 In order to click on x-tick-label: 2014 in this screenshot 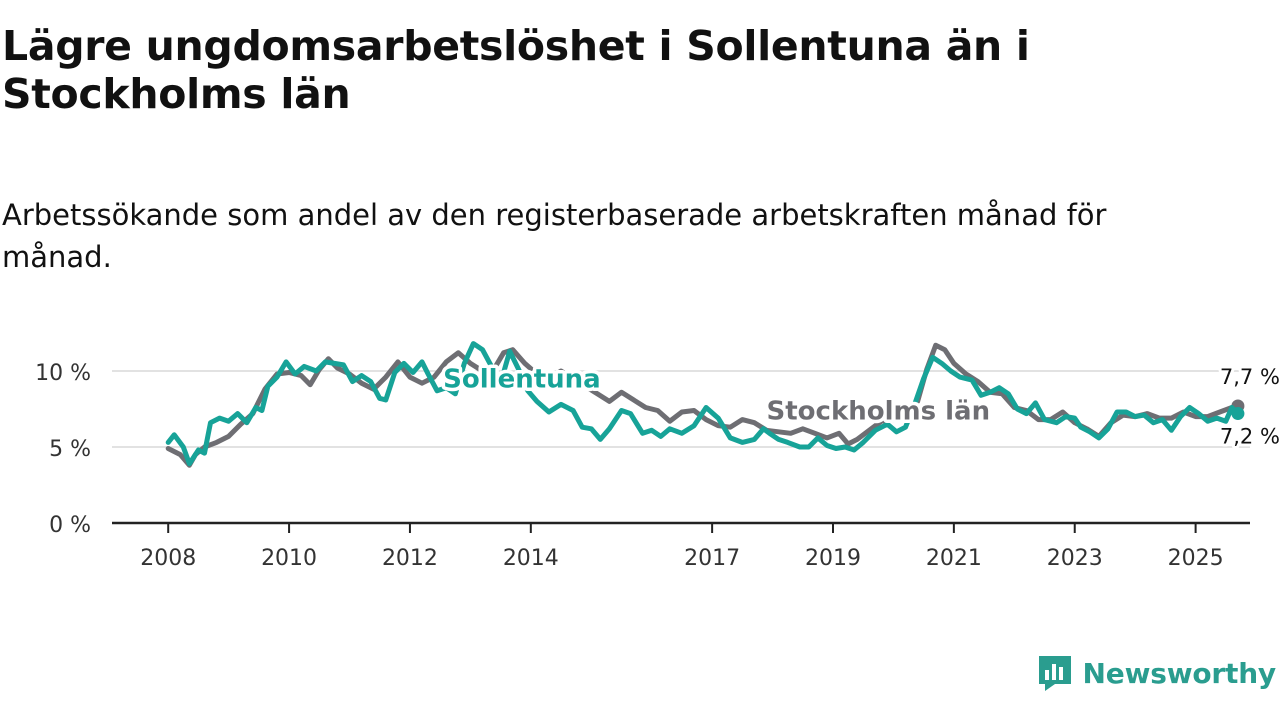, I will do `click(531, 558)`.